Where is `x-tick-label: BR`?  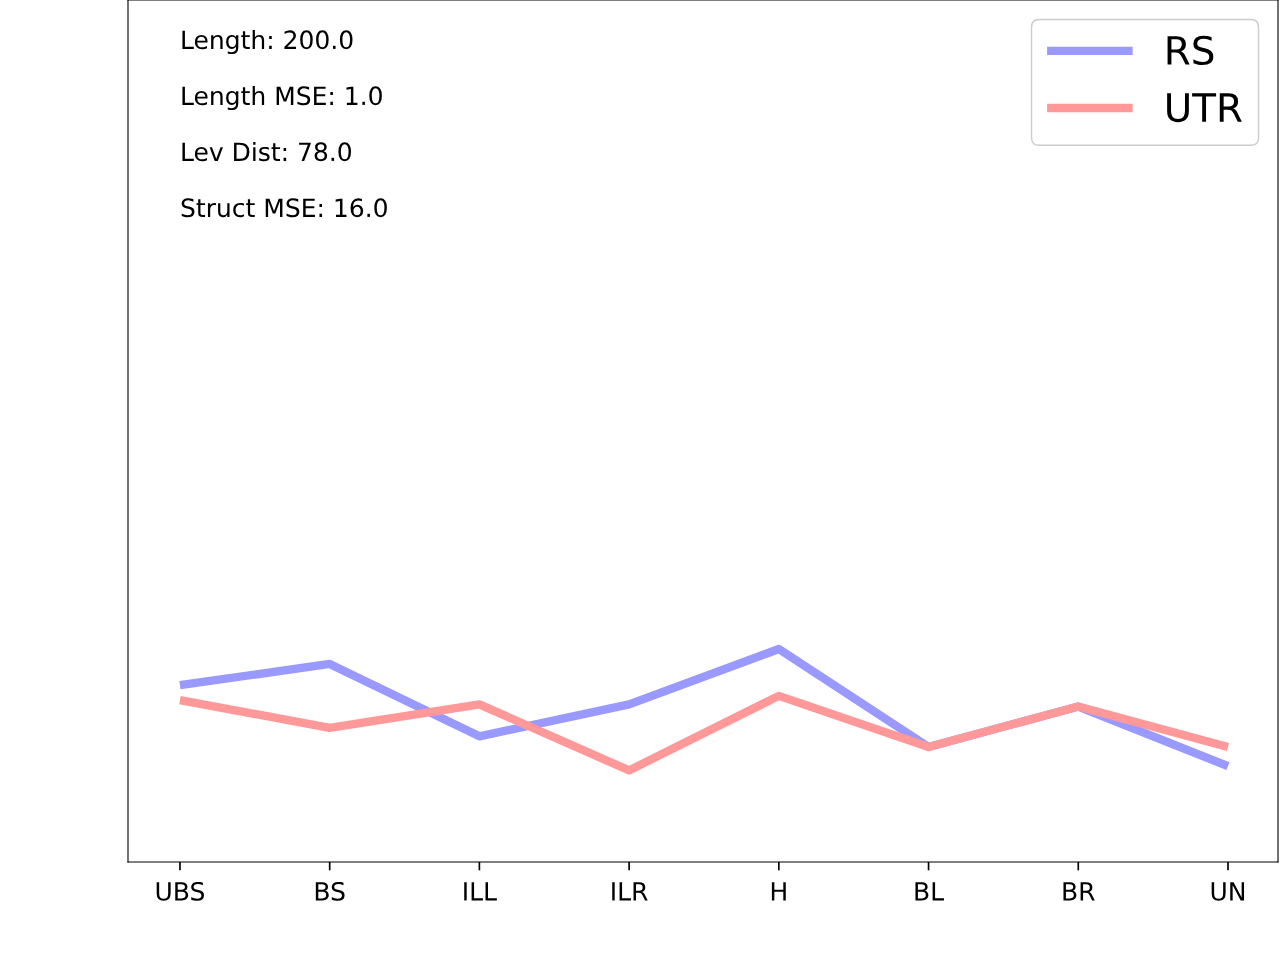 x-tick-label: BR is located at coordinates (1079, 891).